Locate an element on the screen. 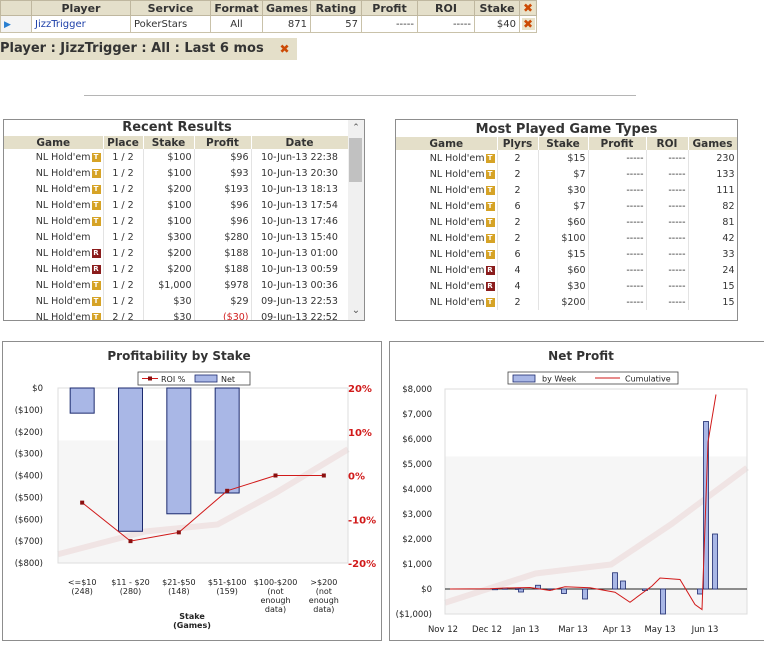 Image resolution: width=764 pixels, height=645 pixels. game-type-row: NL Hold'em T 2 $200 ----- ----- 15 is located at coordinates (566, 302).